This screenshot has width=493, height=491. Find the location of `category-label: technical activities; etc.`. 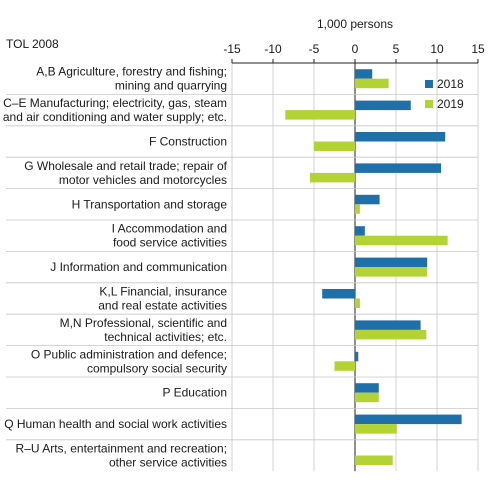

category-label: technical activities; etc. is located at coordinates (165, 337).